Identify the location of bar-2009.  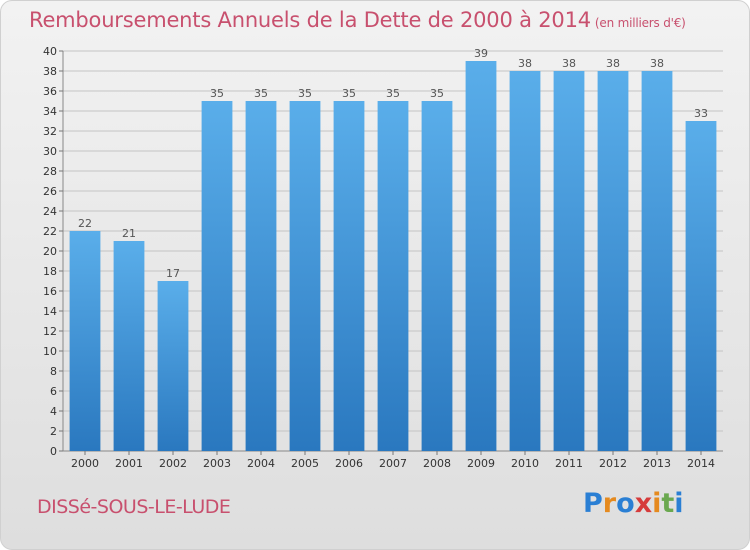
(481, 256).